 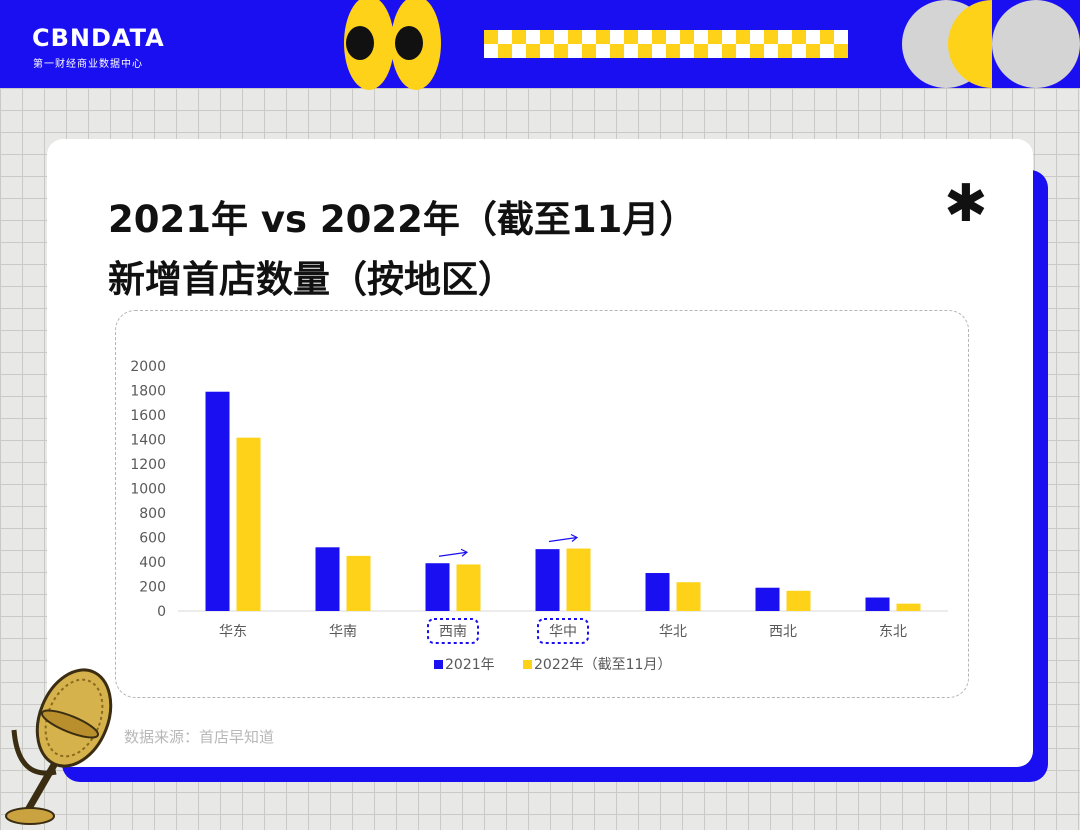 What do you see at coordinates (966, 204) in the screenshot?
I see `asterisk-icon: ✱` at bounding box center [966, 204].